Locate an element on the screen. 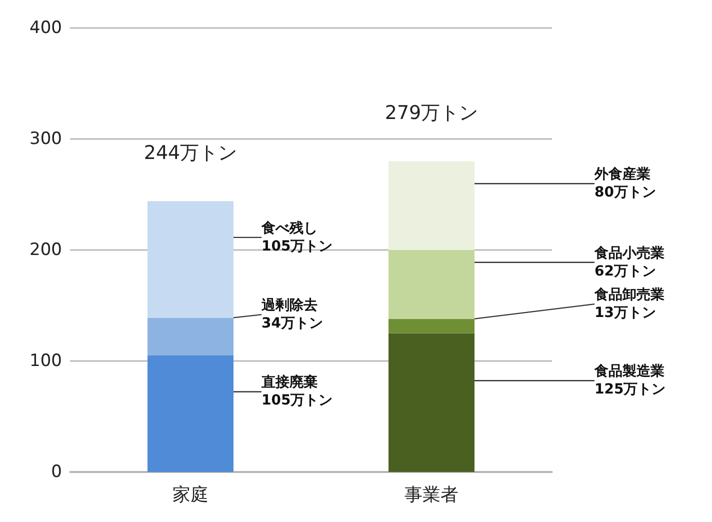 This screenshot has height=522, width=712. data-label: 34万トン is located at coordinates (292, 324).